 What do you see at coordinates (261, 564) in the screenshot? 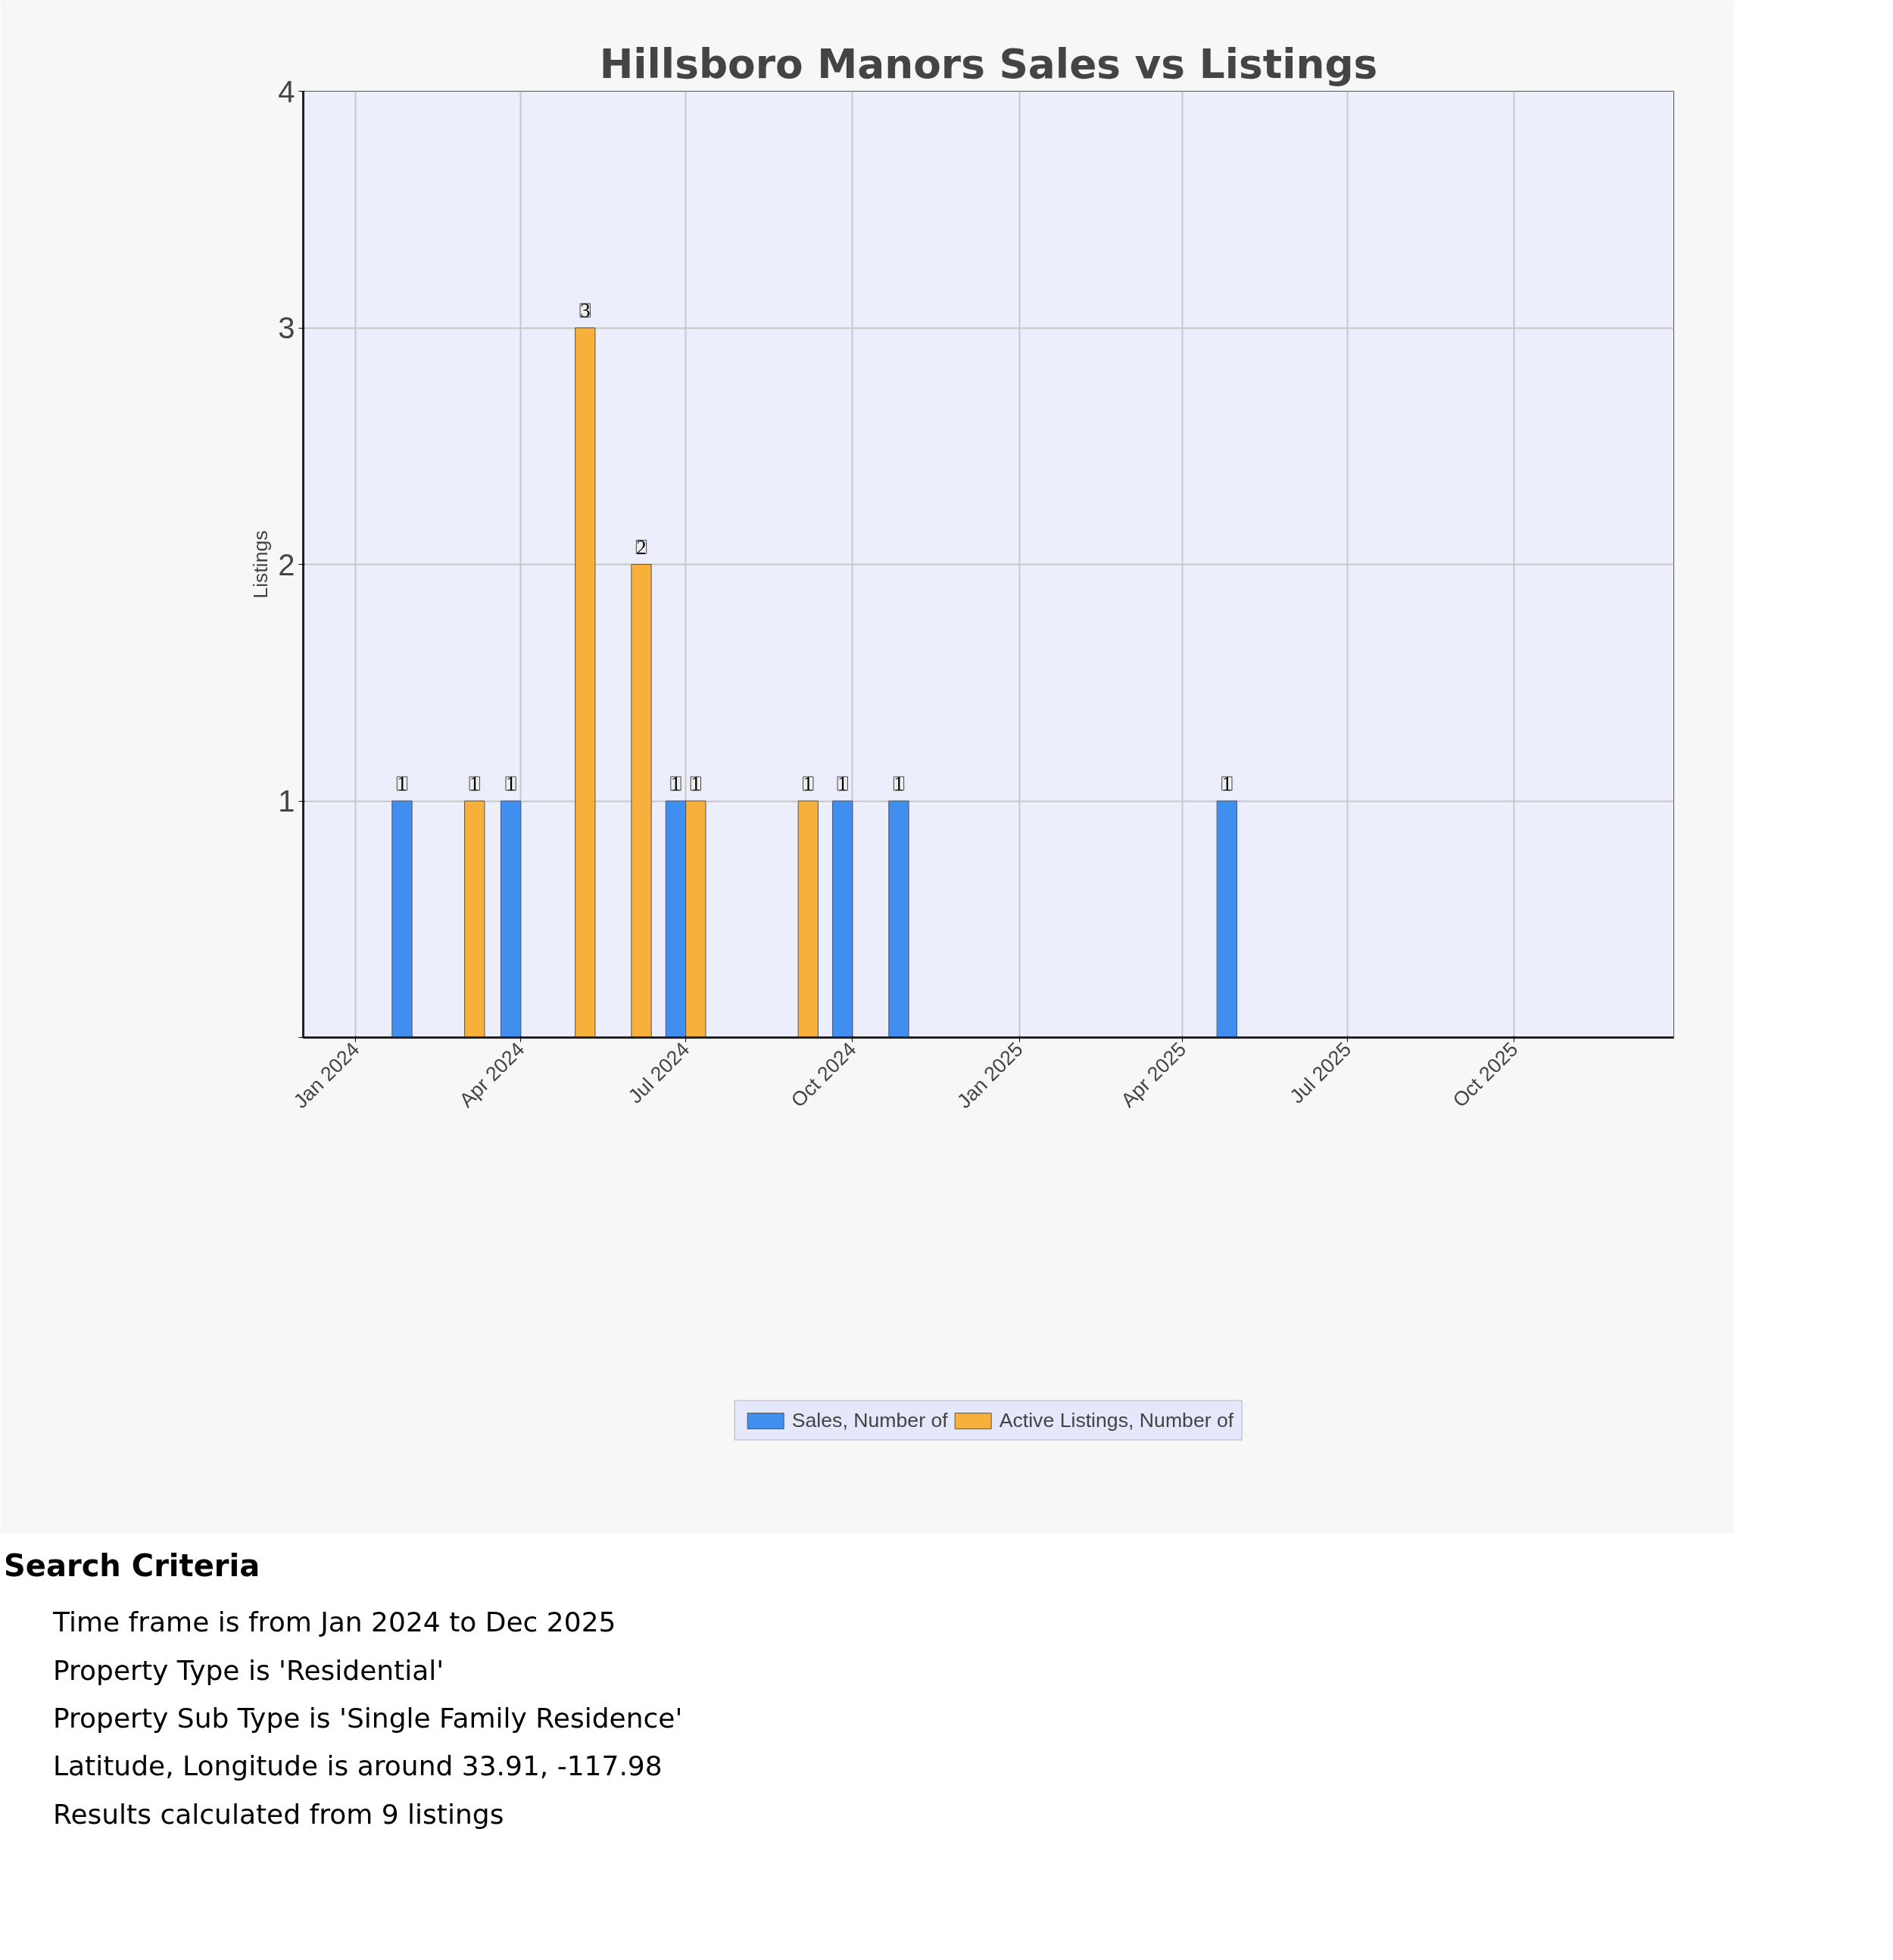
I see `y-axis-title: Listings` at bounding box center [261, 564].